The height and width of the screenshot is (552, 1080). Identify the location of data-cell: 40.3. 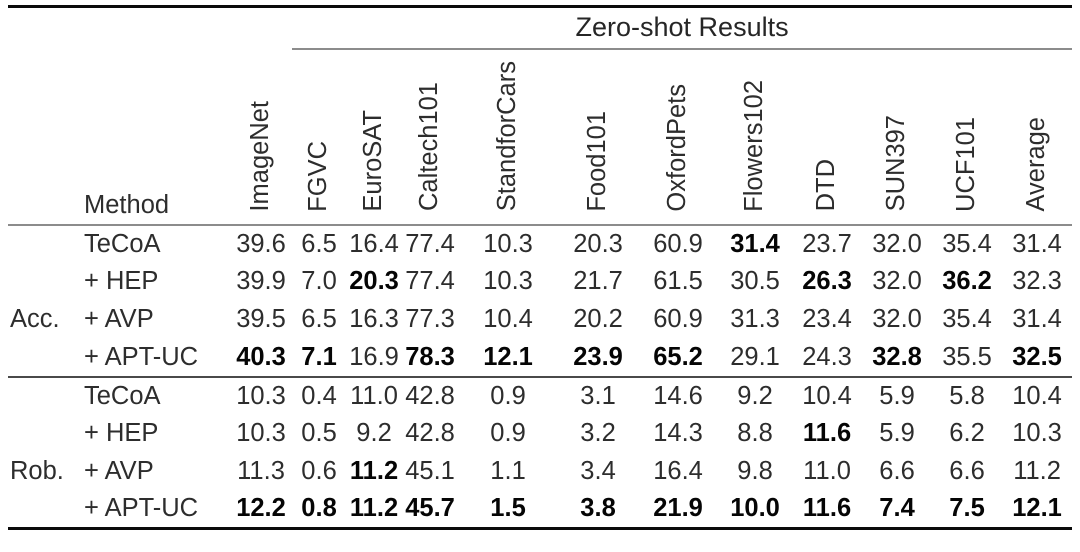
(261, 356).